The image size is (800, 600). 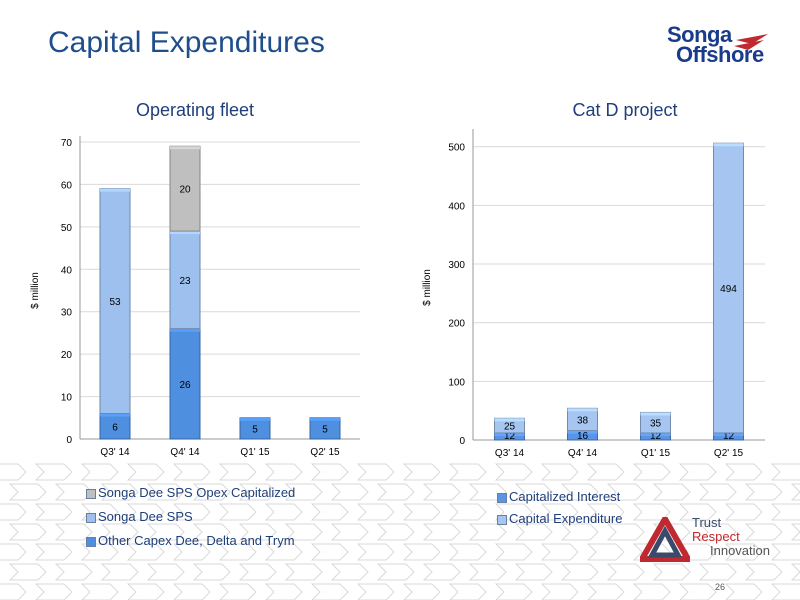 What do you see at coordinates (67, 228) in the screenshot?
I see `y-tick-label: 50` at bounding box center [67, 228].